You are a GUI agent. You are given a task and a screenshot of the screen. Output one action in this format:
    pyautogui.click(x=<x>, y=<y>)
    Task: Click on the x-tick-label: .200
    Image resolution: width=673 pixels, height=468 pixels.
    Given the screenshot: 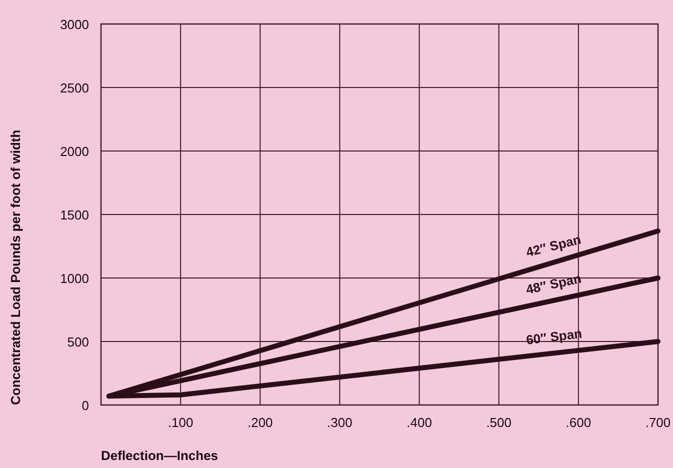 What is the action you would take?
    pyautogui.click(x=260, y=422)
    